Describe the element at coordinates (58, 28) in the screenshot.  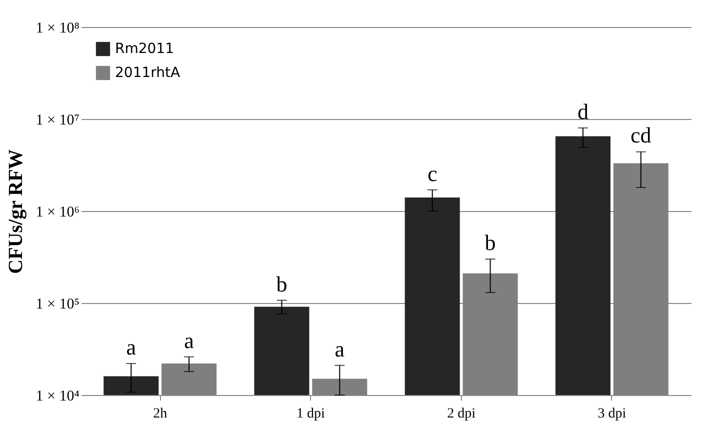
I see `y-tick-label: 1 × 10⁸` at that location.